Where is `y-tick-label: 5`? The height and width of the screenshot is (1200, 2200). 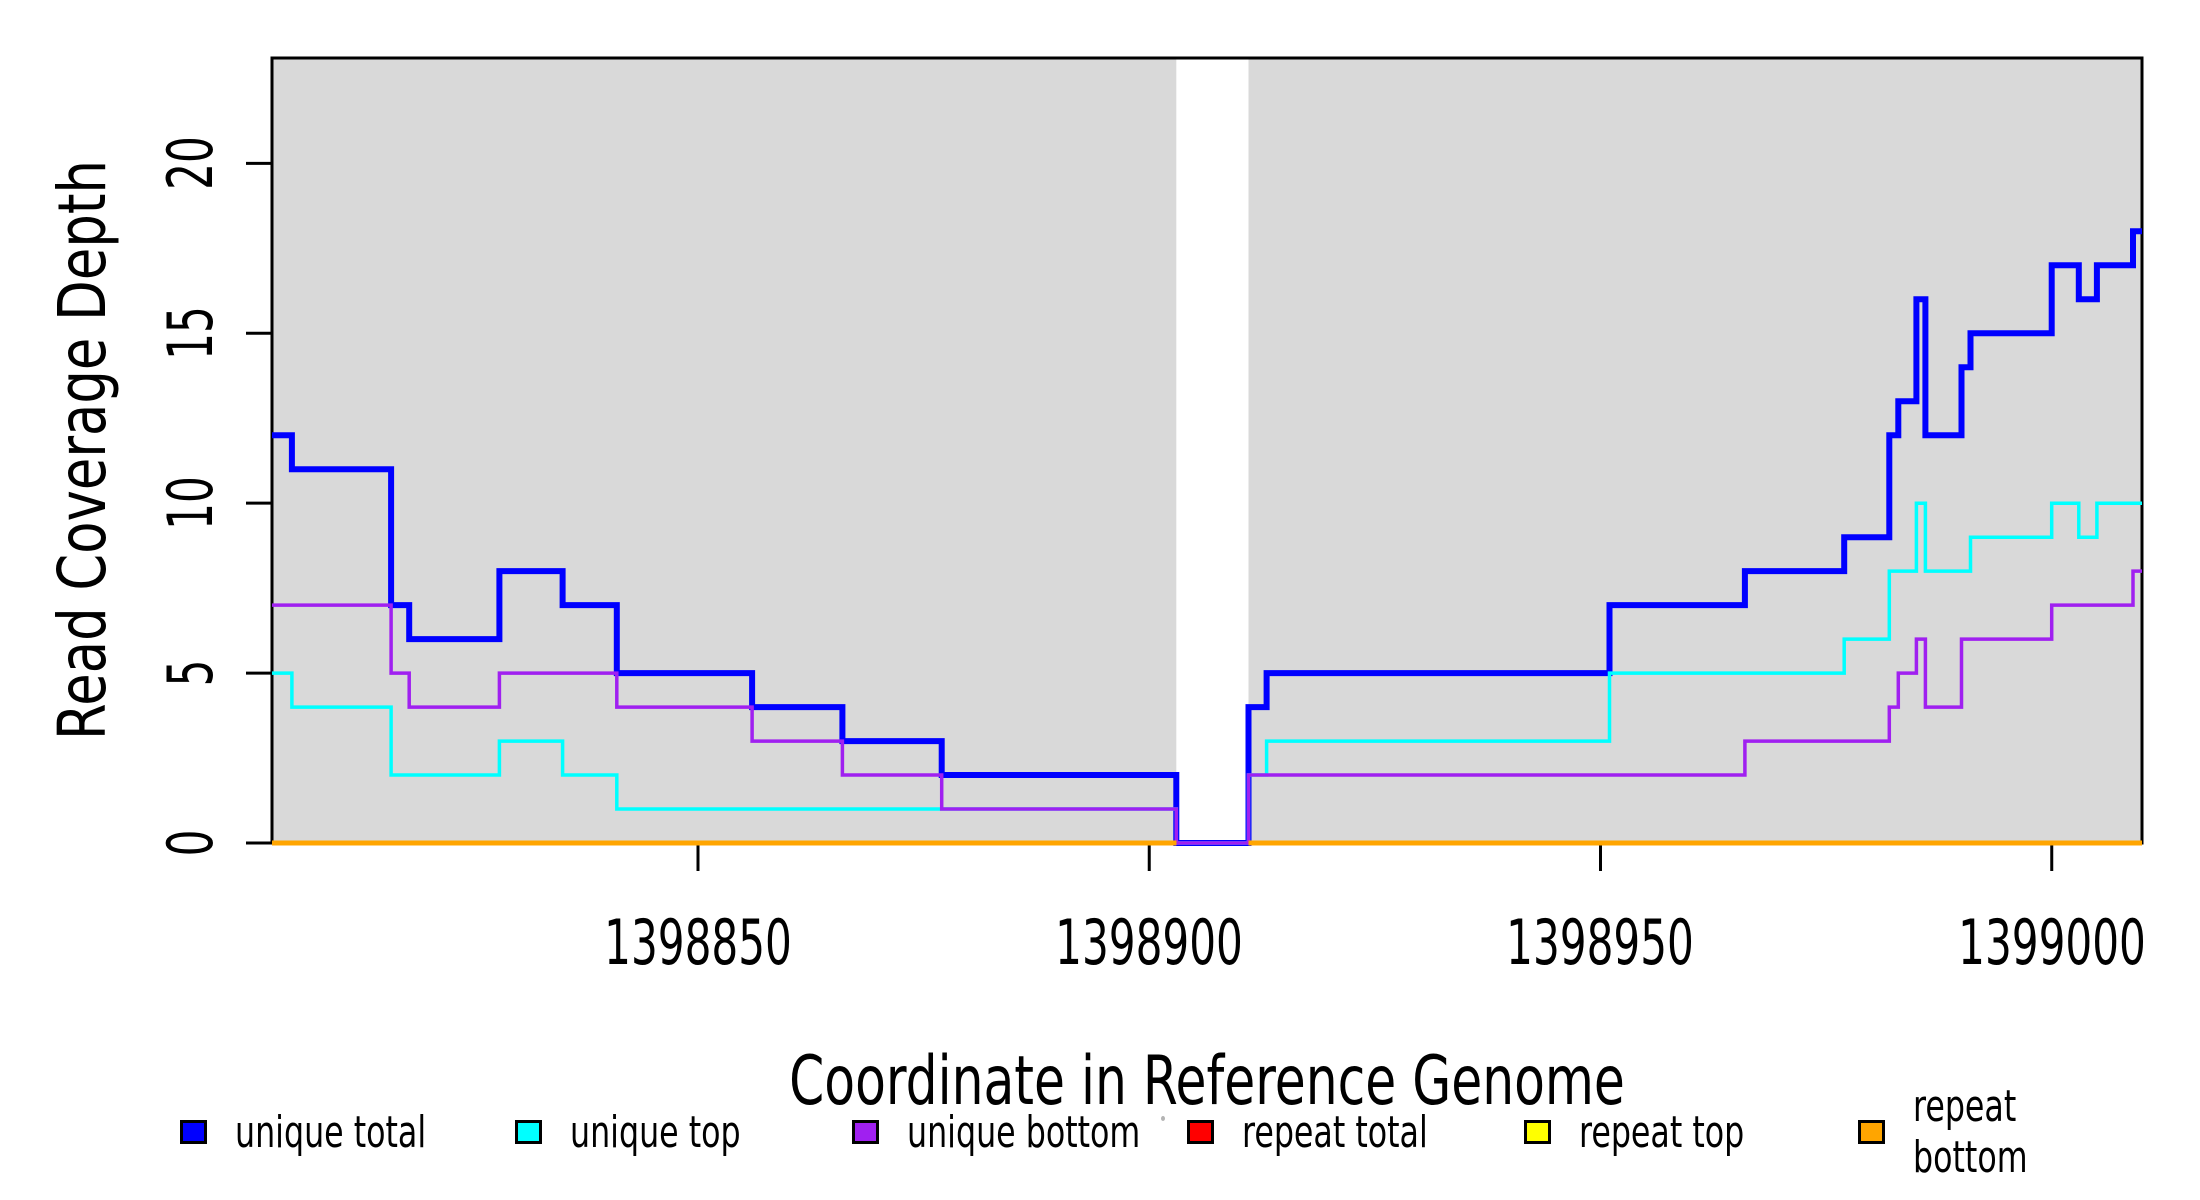 y-tick-label: 5 is located at coordinates (190, 673).